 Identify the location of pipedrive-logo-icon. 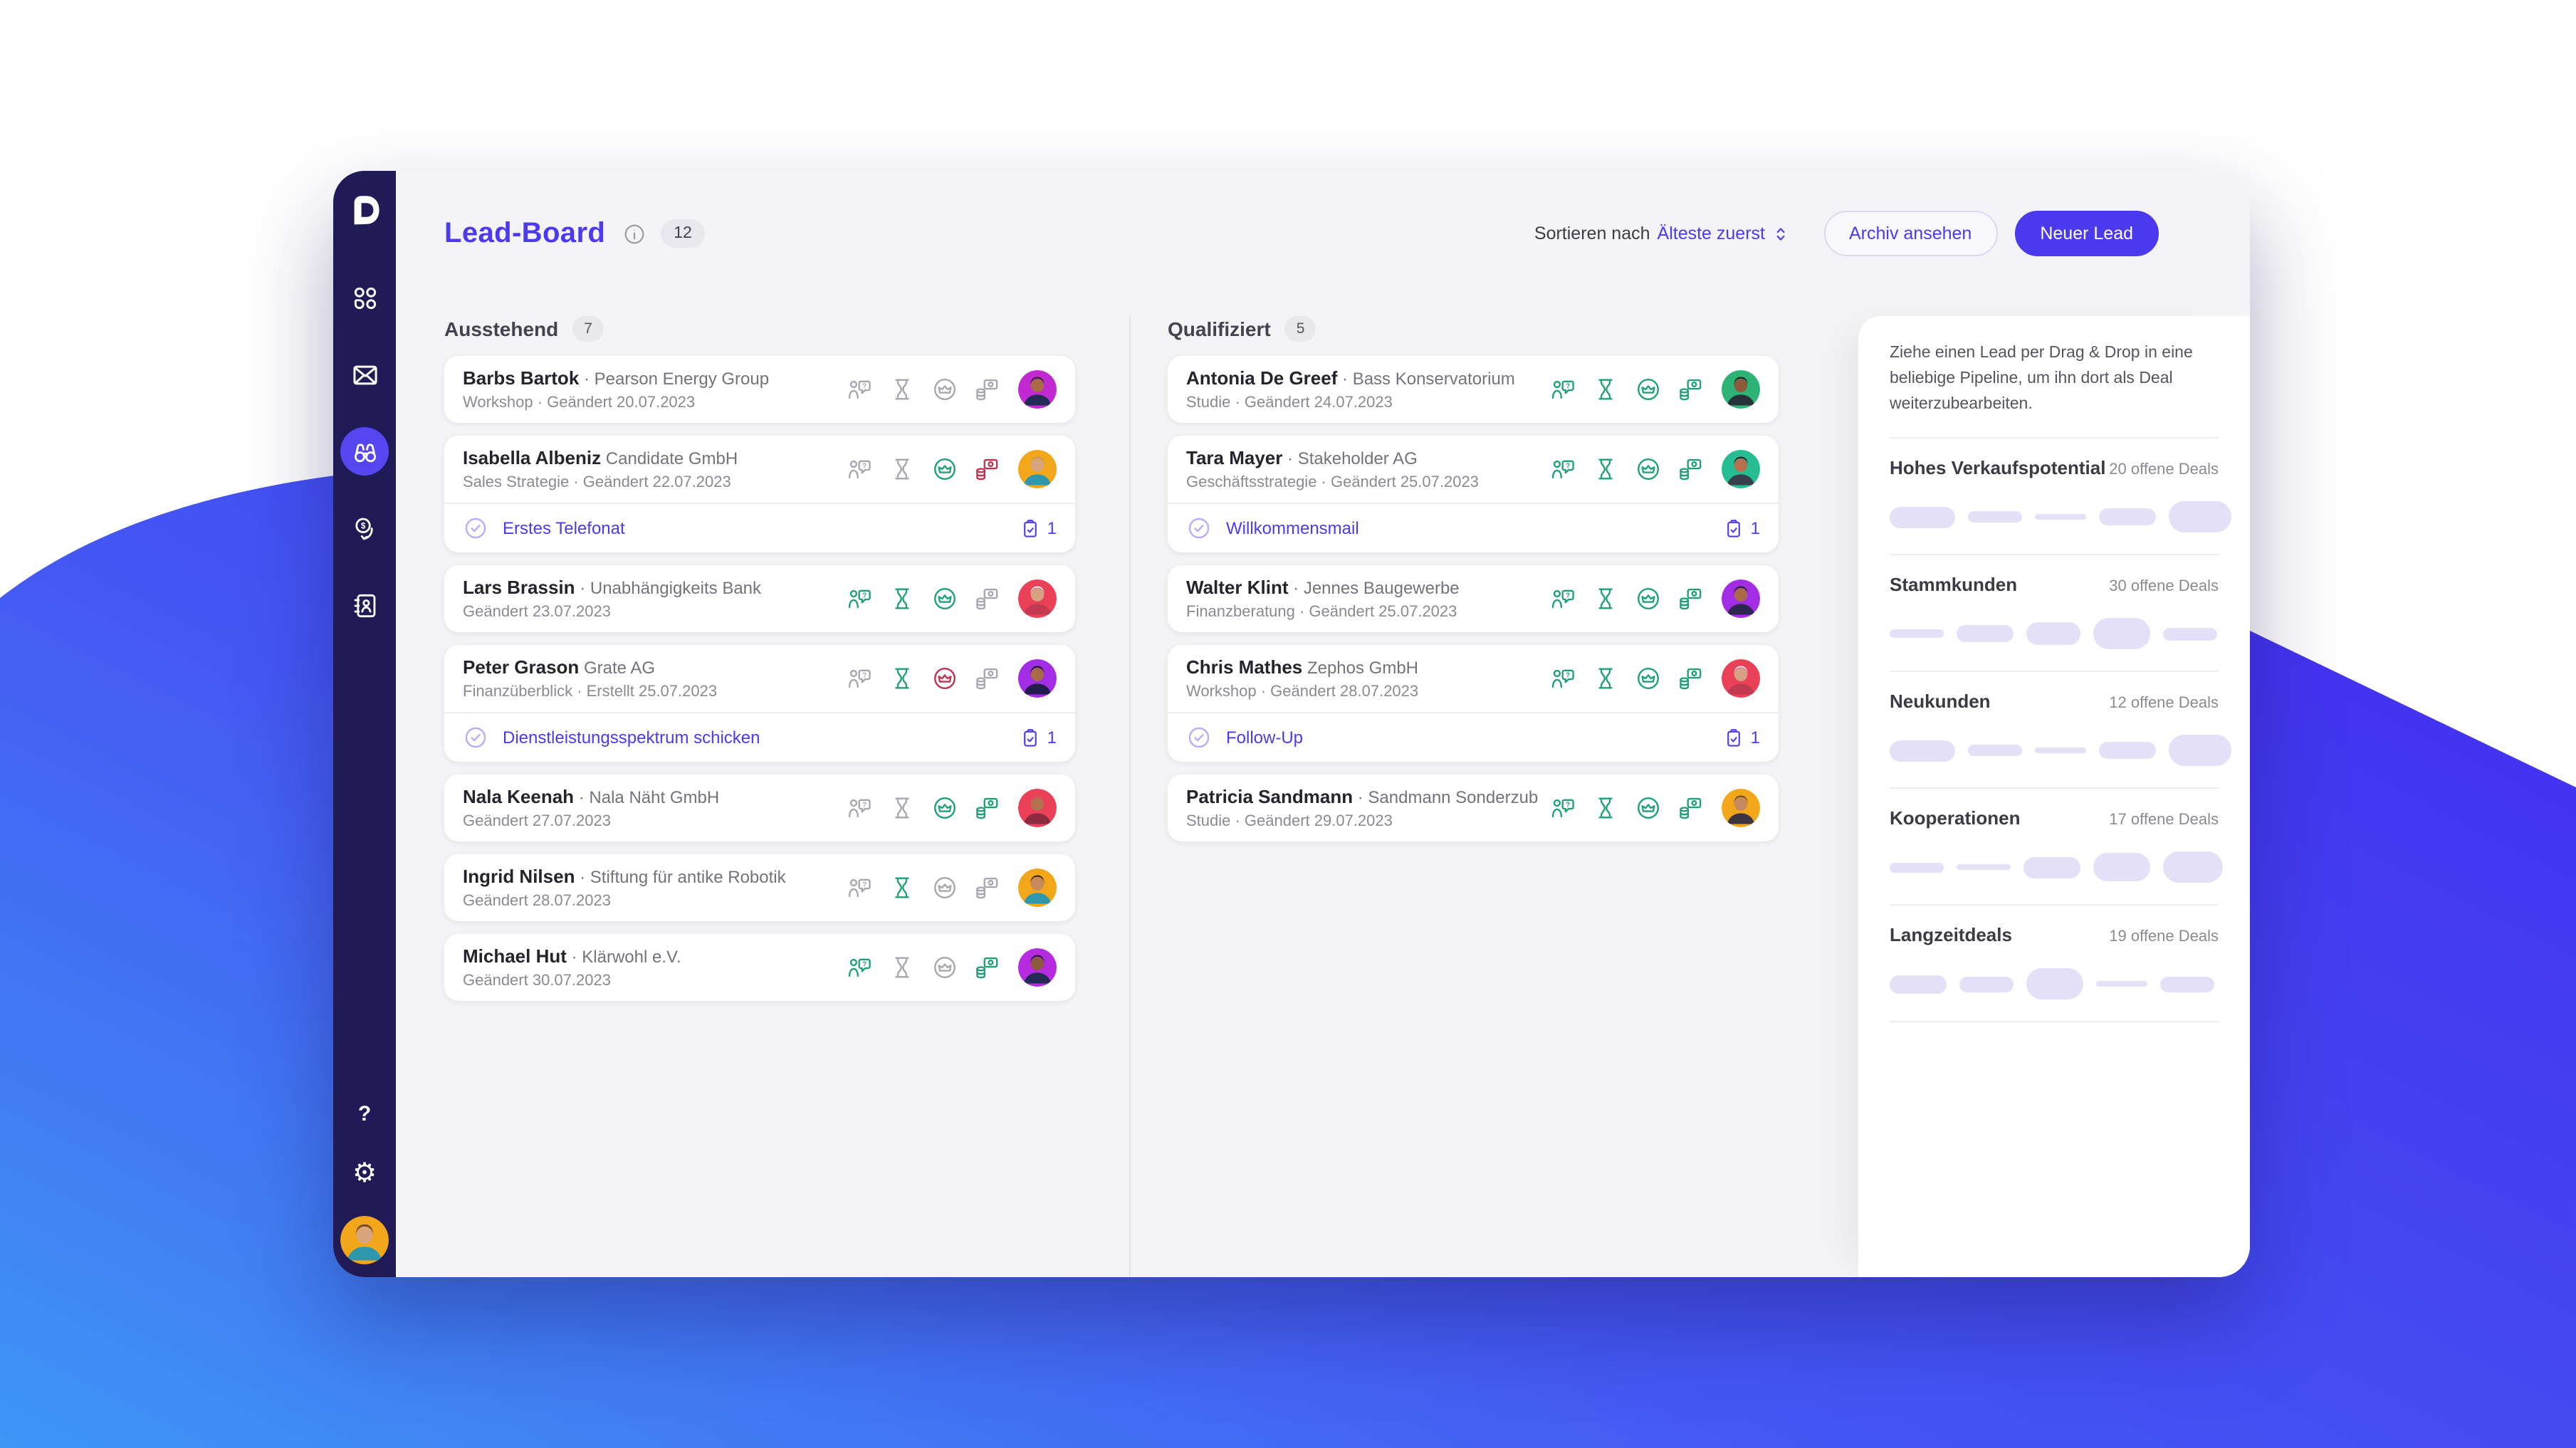
(364, 210).